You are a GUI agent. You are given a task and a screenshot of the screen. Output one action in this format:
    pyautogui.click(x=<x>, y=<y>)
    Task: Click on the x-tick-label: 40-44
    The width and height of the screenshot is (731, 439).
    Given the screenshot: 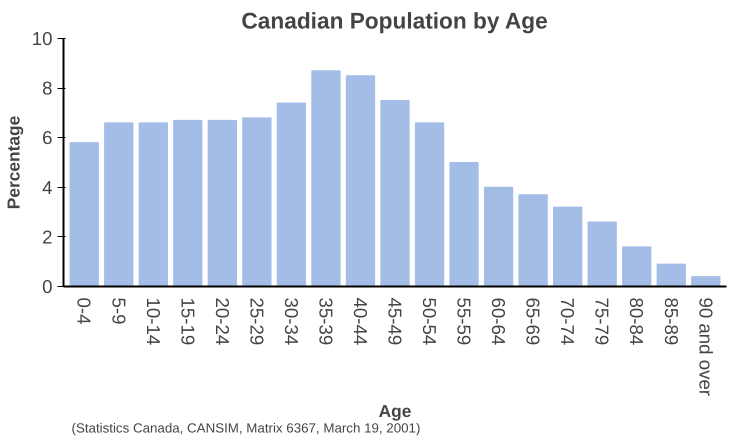 What is the action you would take?
    pyautogui.click(x=360, y=322)
    